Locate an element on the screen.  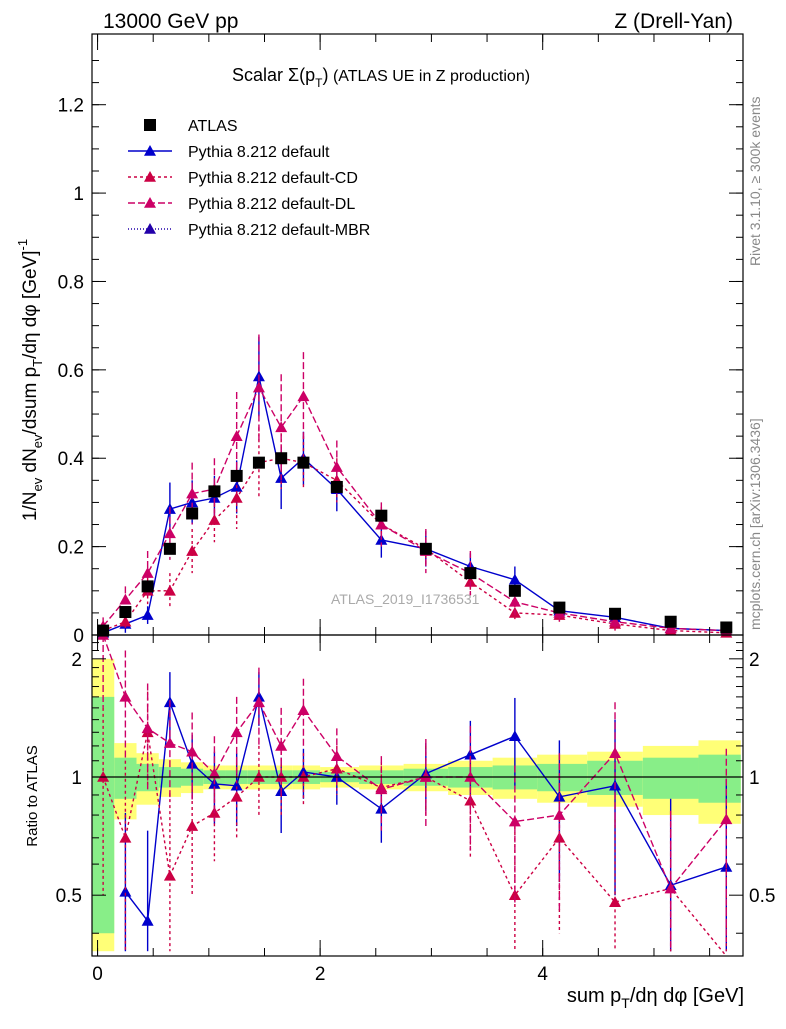
mcplots-label: mcplots.cern.ch [arXiv:1306.3436] is located at coordinates (755, 524).